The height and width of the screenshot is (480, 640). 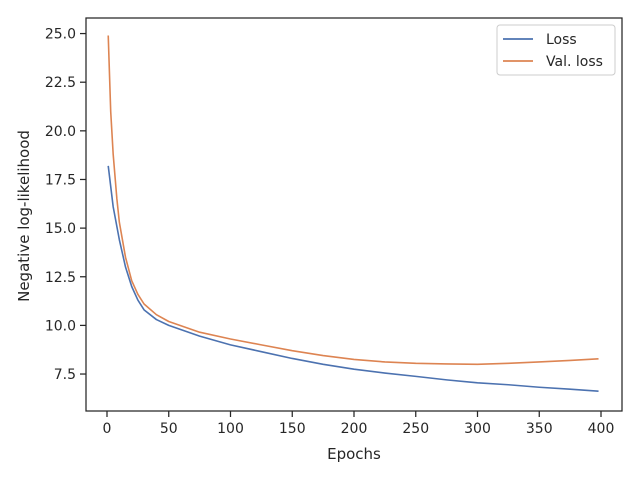 I want to click on legend-box, so click(x=556, y=50).